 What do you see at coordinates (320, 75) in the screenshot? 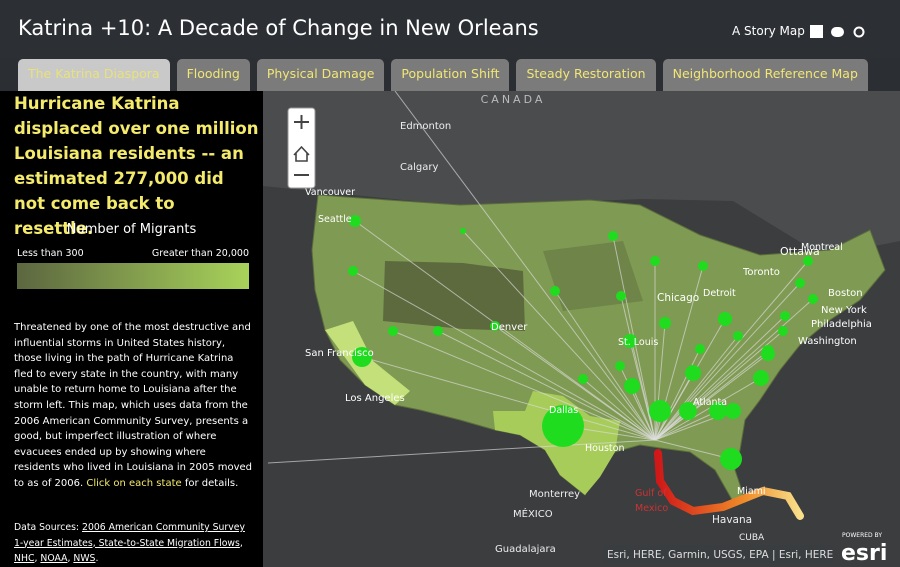
I see `tab: Physical Damage` at bounding box center [320, 75].